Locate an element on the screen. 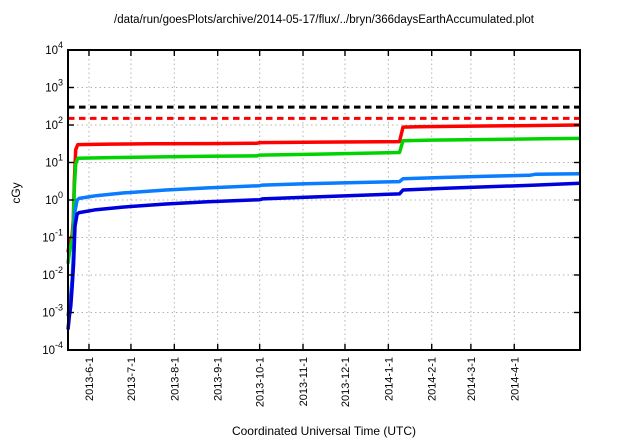  y-tick-label: 10⁻¹ is located at coordinates (52, 236).